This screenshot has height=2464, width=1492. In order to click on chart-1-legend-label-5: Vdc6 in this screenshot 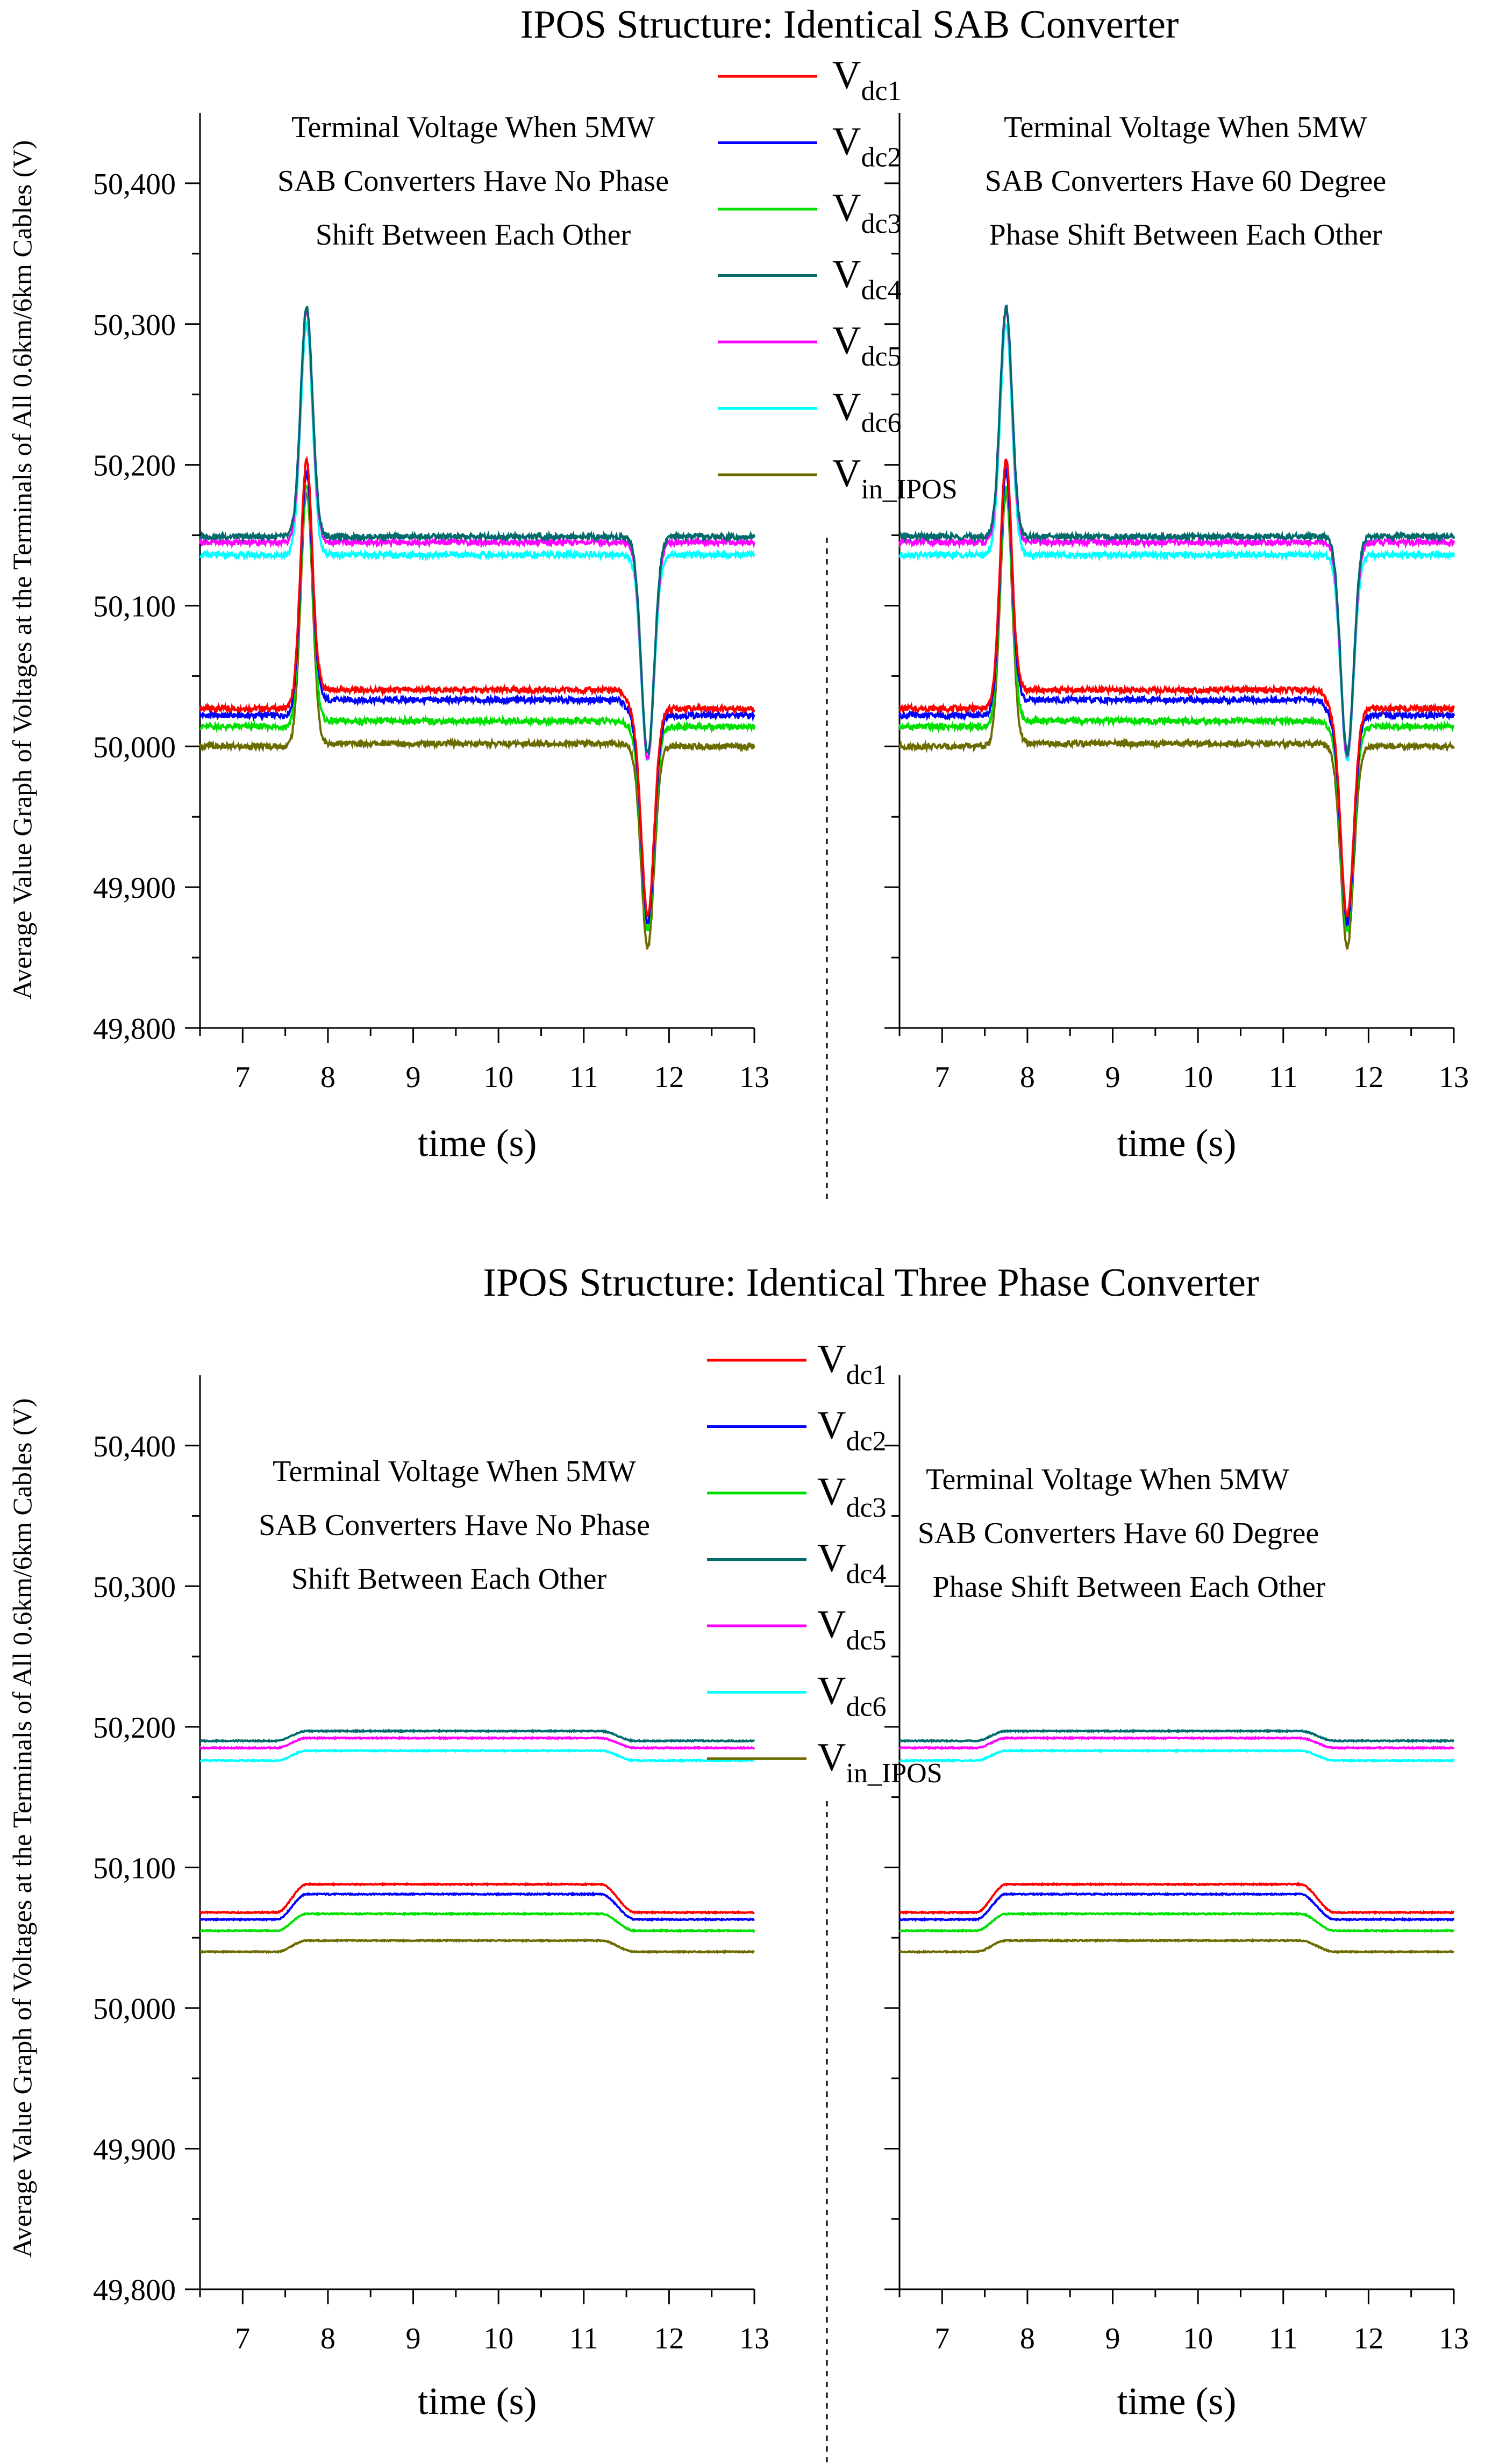, I will do `click(852, 1696)`.